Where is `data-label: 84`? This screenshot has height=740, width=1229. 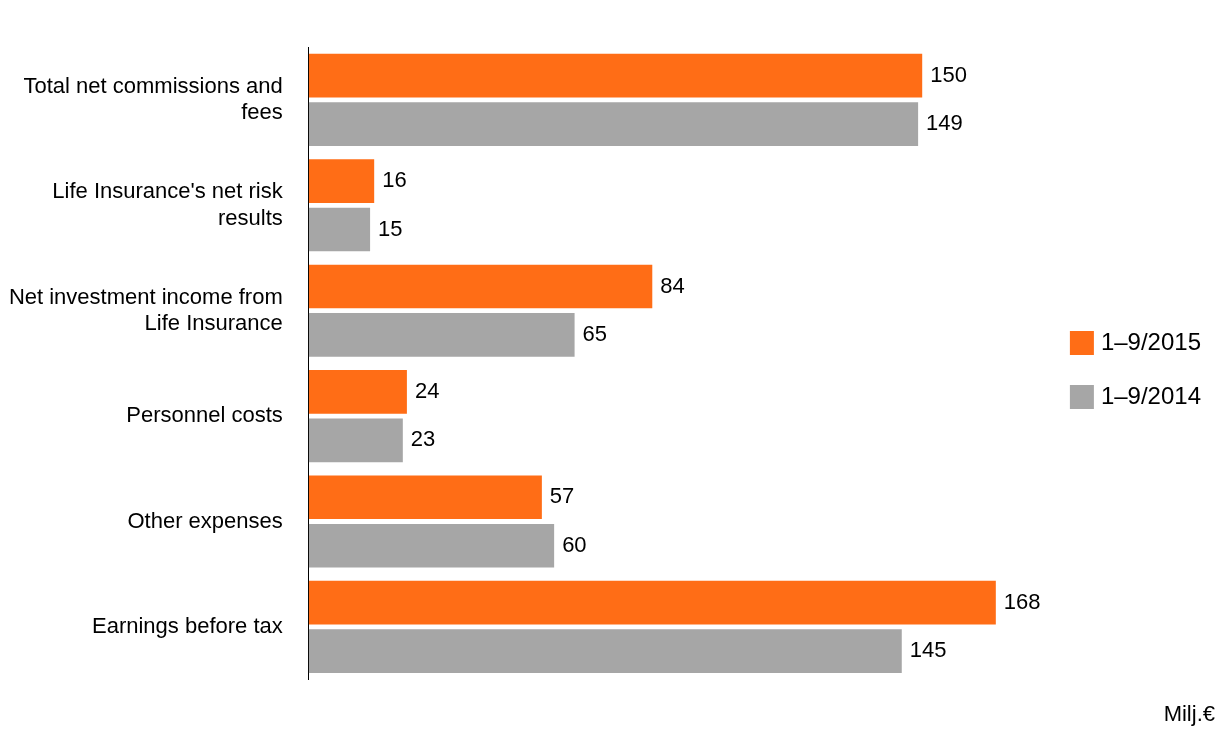
data-label: 84 is located at coordinates (672, 285).